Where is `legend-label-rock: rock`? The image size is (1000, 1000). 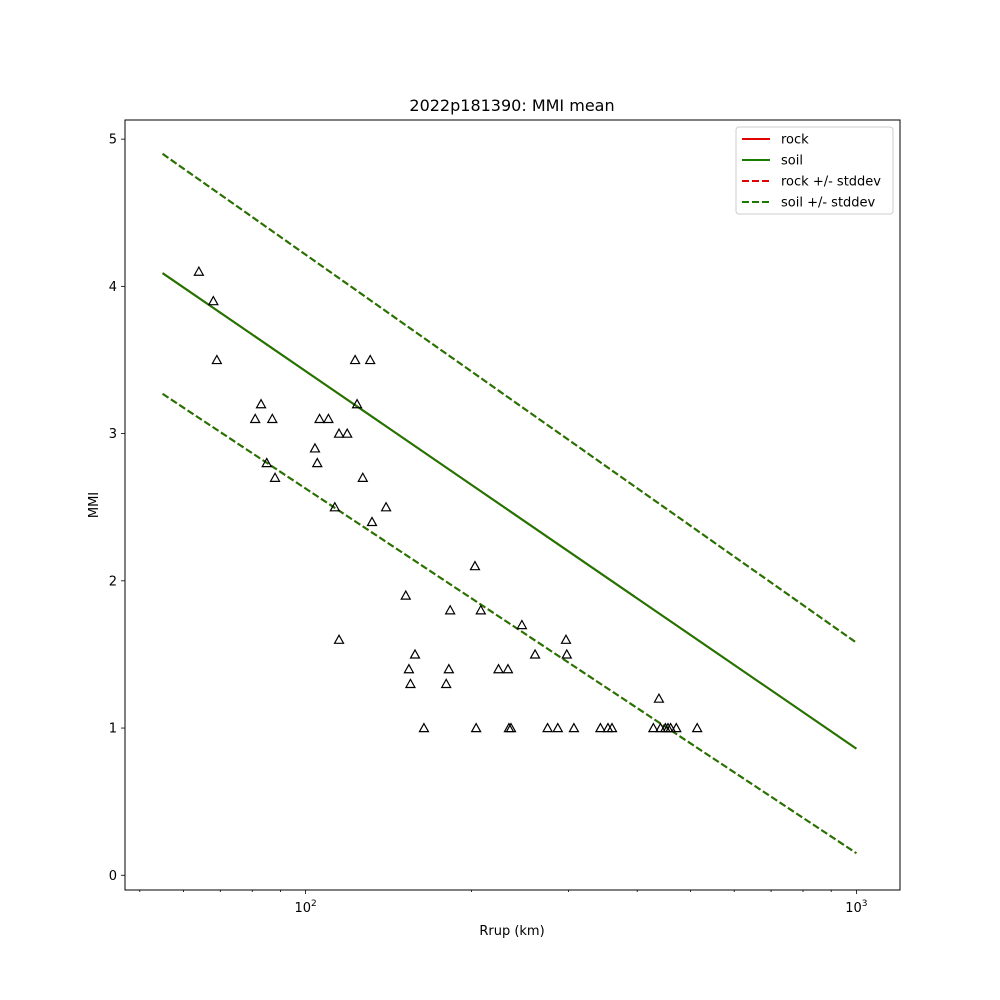 legend-label-rock: rock is located at coordinates (795, 140).